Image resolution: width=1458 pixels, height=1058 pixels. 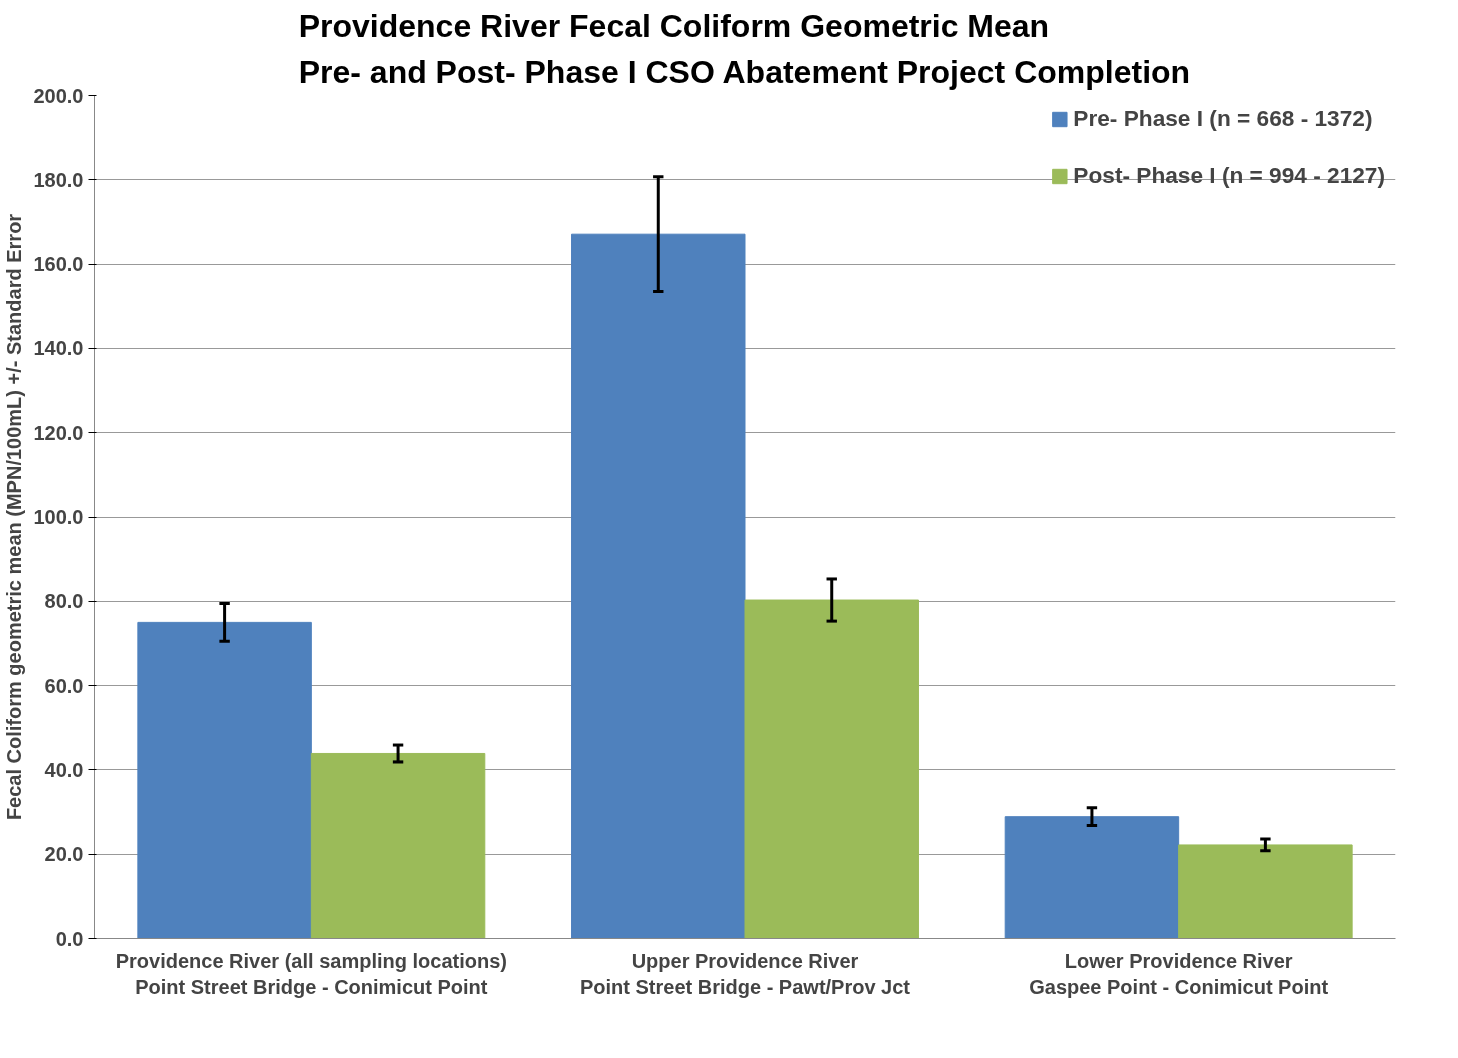 I want to click on legend-label: Post- Phase I (n = 994 - 2127), so click(x=1229, y=175).